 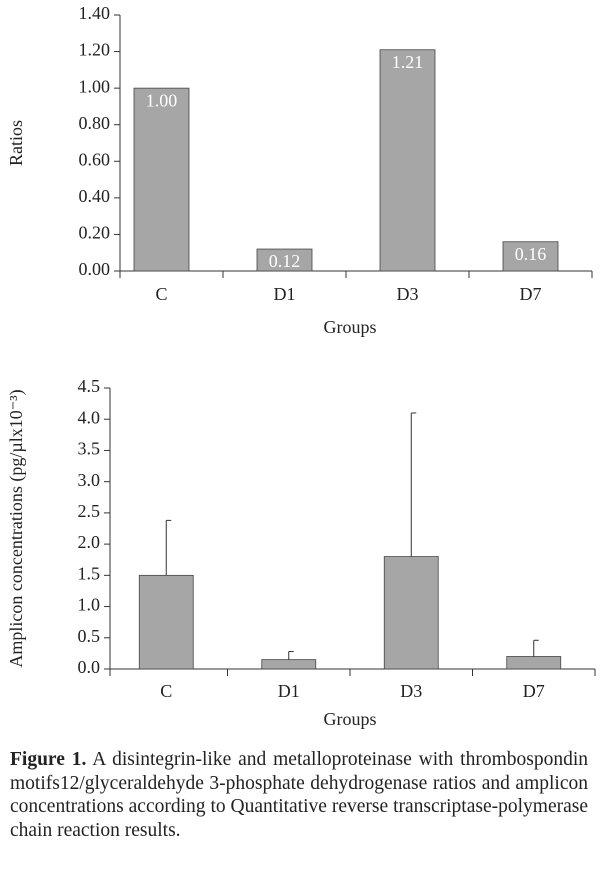 What do you see at coordinates (16, 143) in the screenshot?
I see `y-axis-label: Ratios` at bounding box center [16, 143].